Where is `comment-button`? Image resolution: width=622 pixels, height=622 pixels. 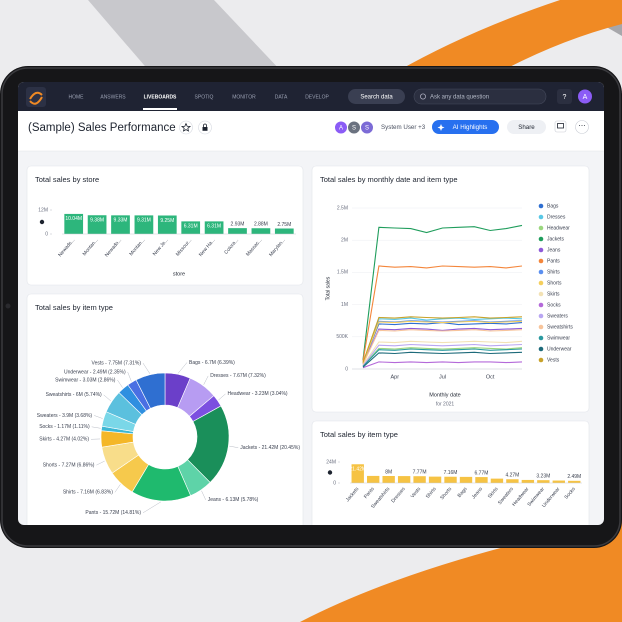
comment-button is located at coordinates (560, 126).